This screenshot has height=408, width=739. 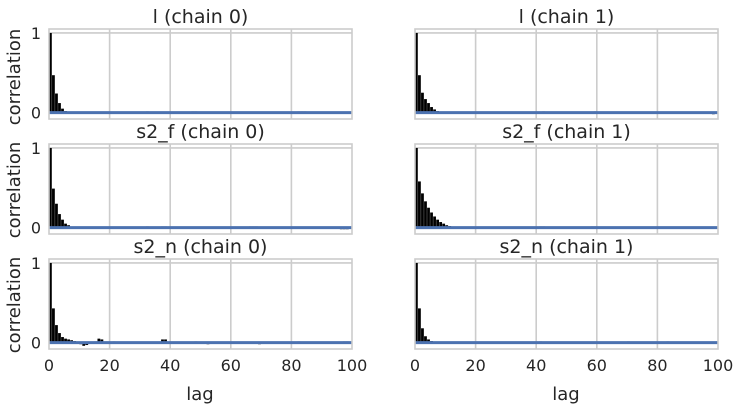 I want to click on panel-title: s2_f (chain 1), so click(x=566, y=132).